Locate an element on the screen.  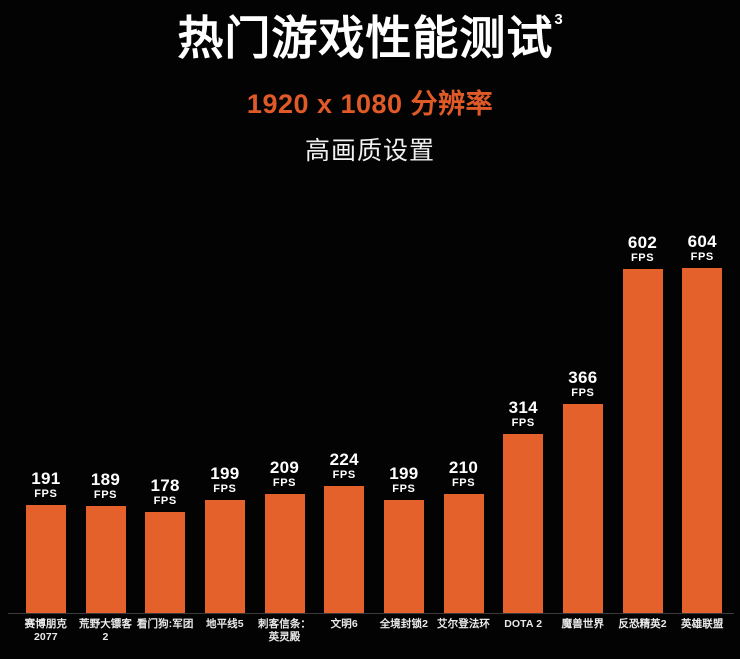
bar-value-number: 189 is located at coordinates (105, 479).